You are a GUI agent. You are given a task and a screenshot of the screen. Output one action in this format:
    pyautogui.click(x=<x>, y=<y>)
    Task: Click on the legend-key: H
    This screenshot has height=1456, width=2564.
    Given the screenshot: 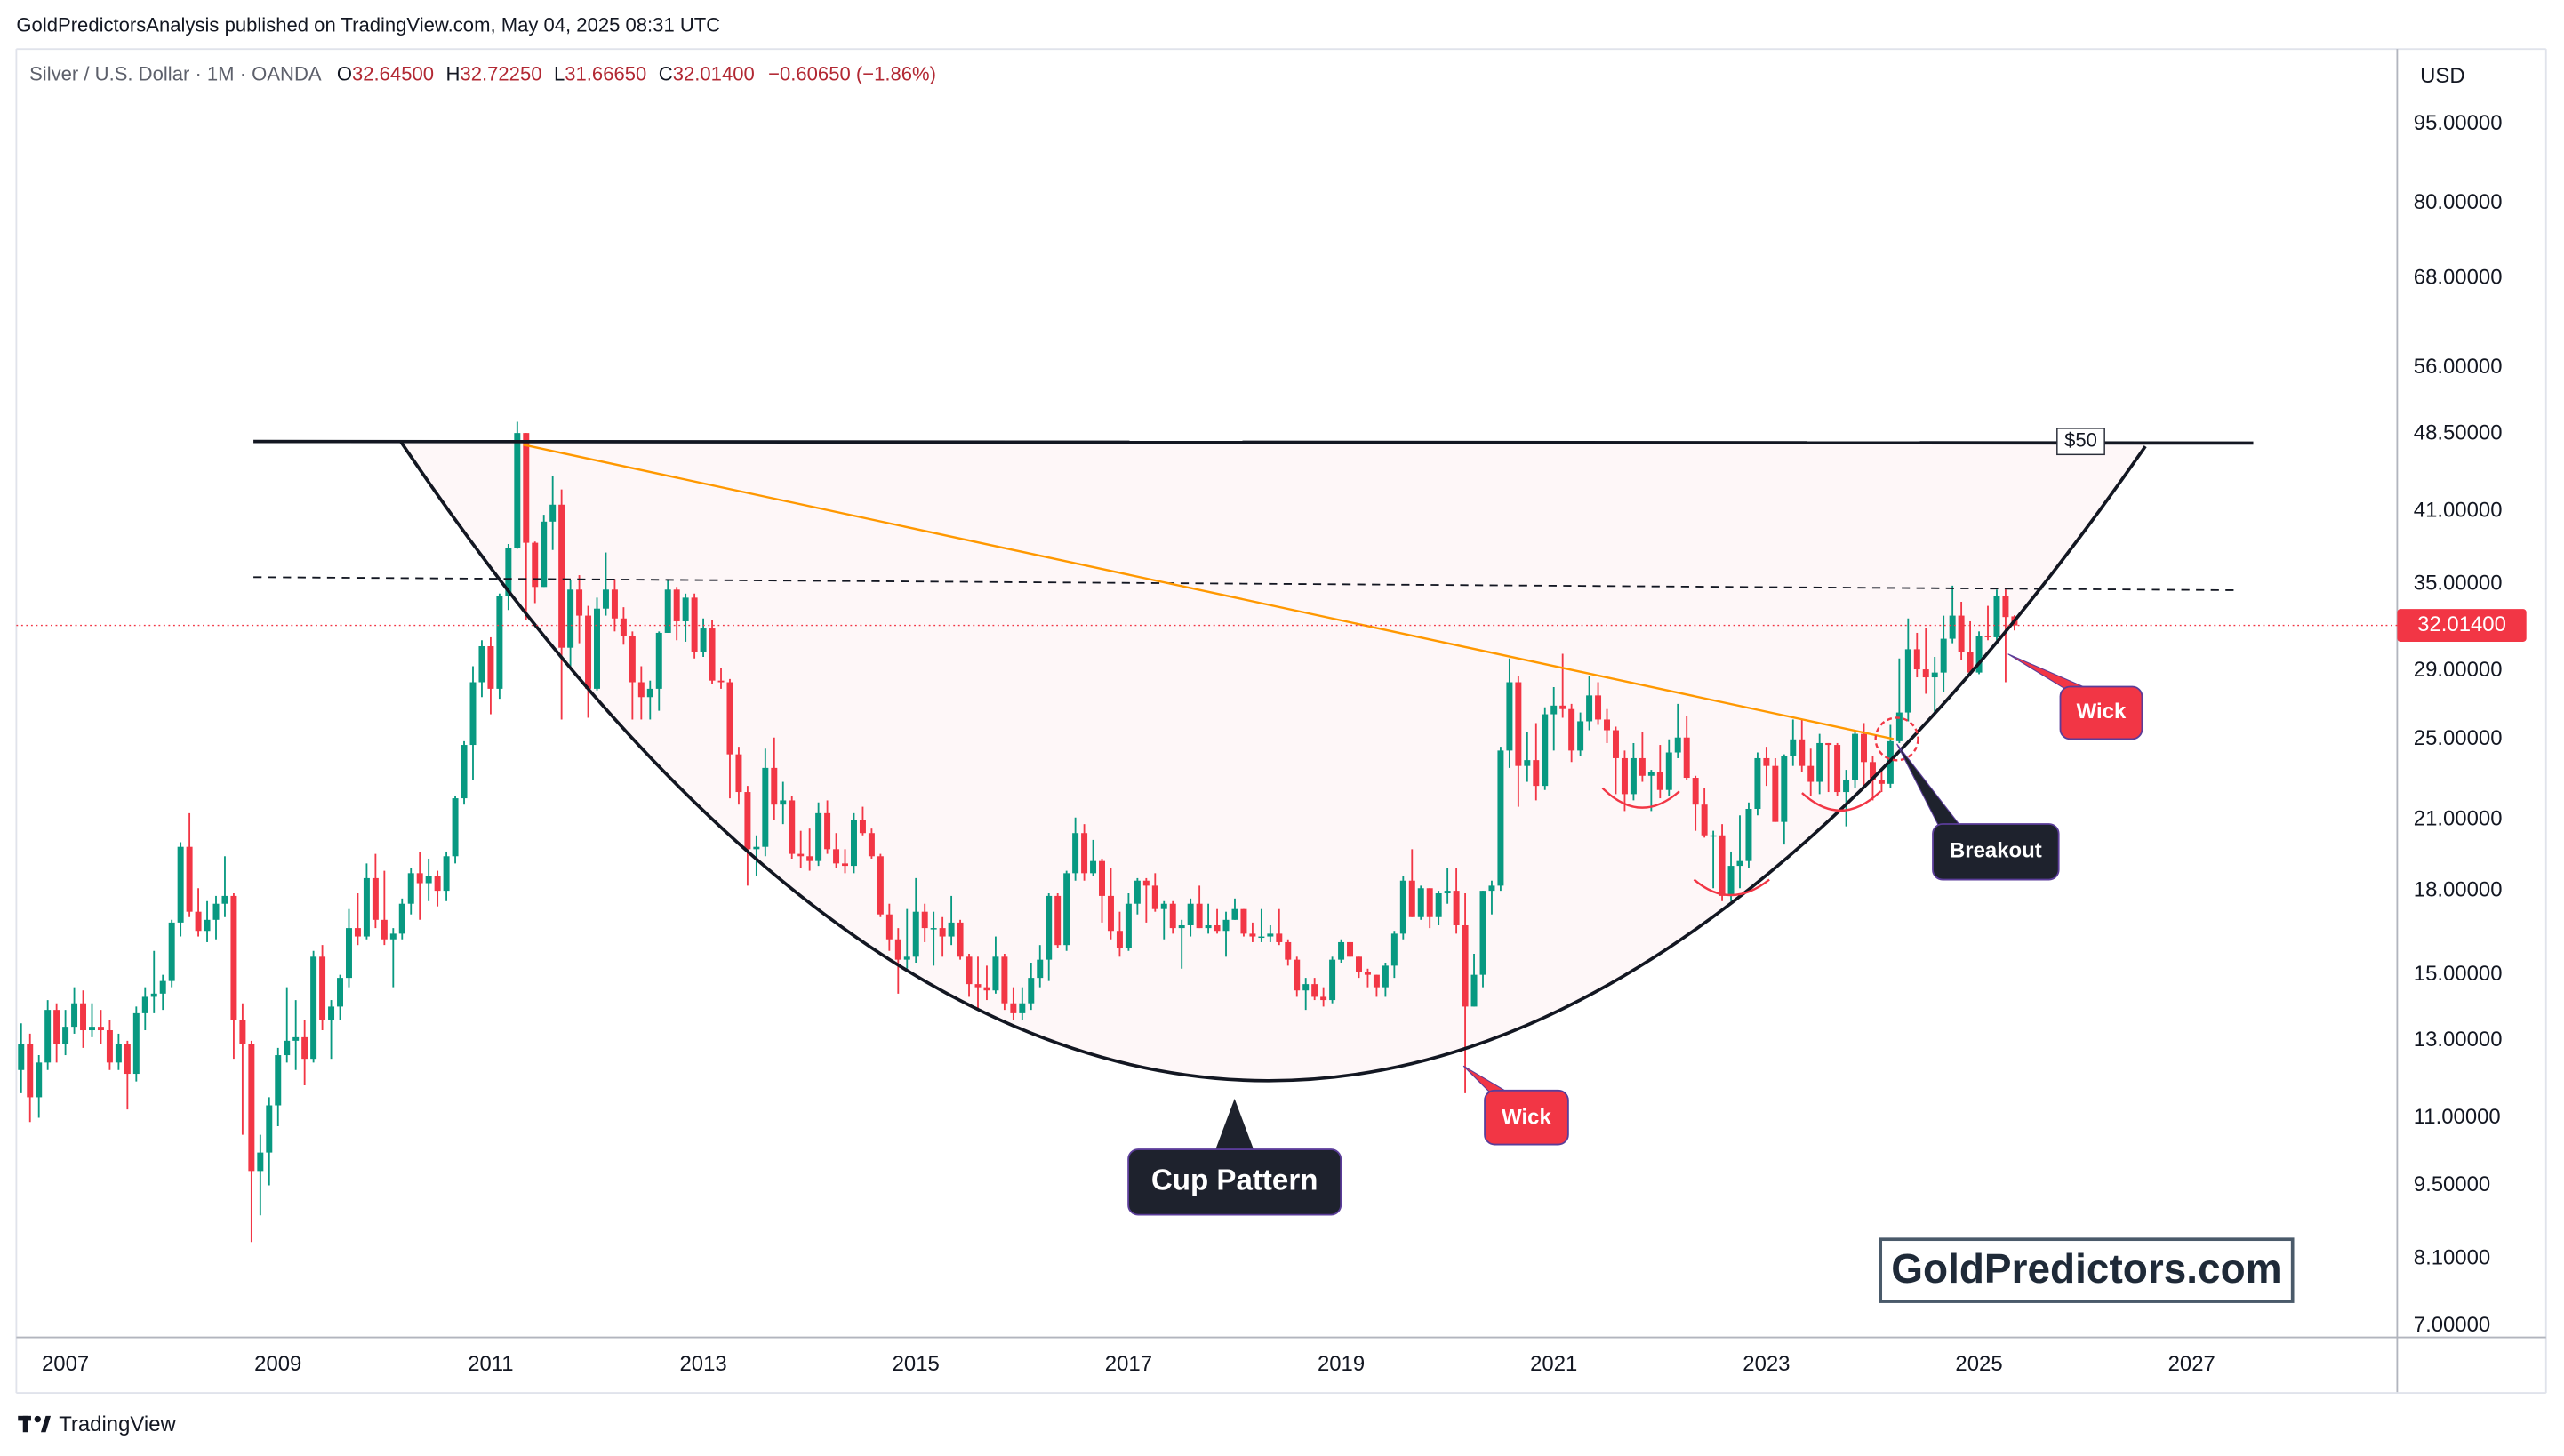 What is the action you would take?
    pyautogui.click(x=453, y=73)
    